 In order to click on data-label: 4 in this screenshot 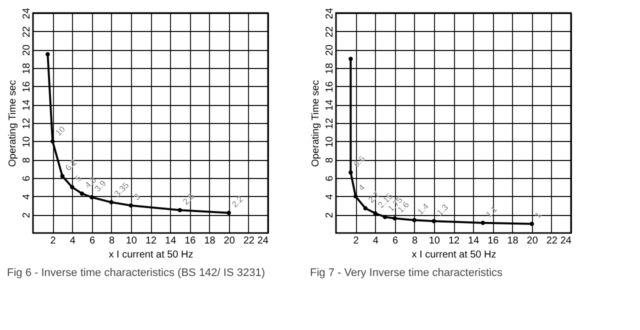, I will do `click(361, 187)`.